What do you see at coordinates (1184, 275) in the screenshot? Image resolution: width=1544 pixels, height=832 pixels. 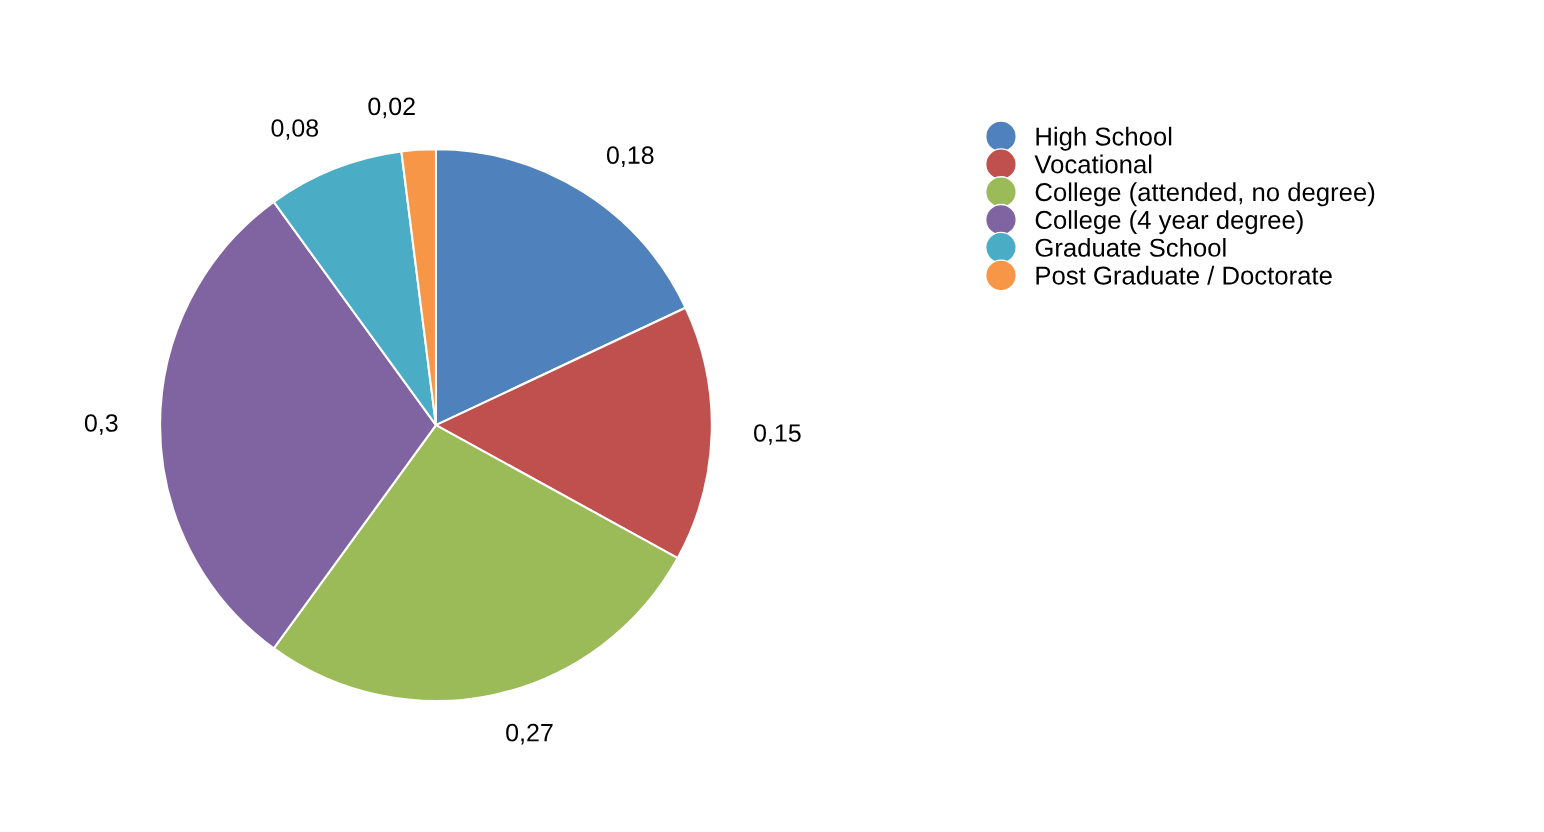 I see `legend-label: Post Graduate / Doctorate` at bounding box center [1184, 275].